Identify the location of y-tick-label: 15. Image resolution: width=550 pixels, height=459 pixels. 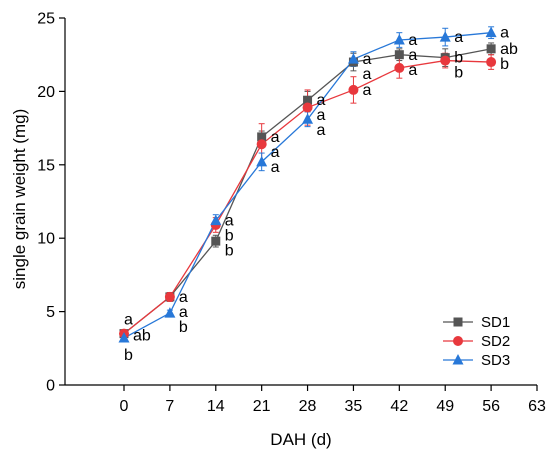
(46, 165).